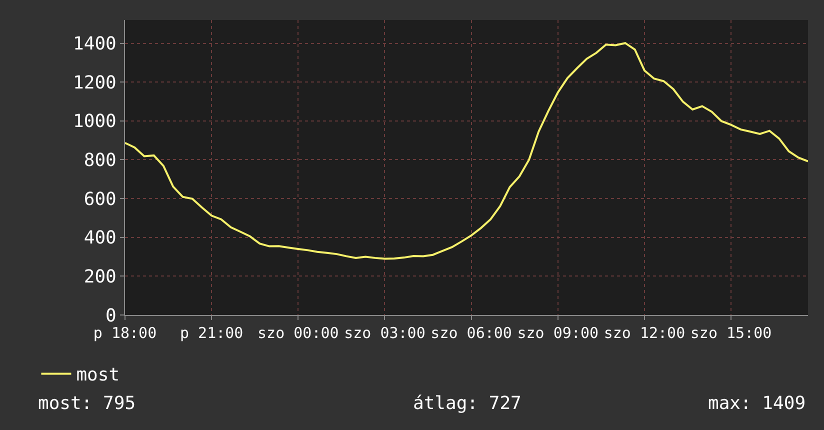 The width and height of the screenshot is (824, 430). What do you see at coordinates (125, 333) in the screenshot?
I see `x-tick-label: p 18:00` at bounding box center [125, 333].